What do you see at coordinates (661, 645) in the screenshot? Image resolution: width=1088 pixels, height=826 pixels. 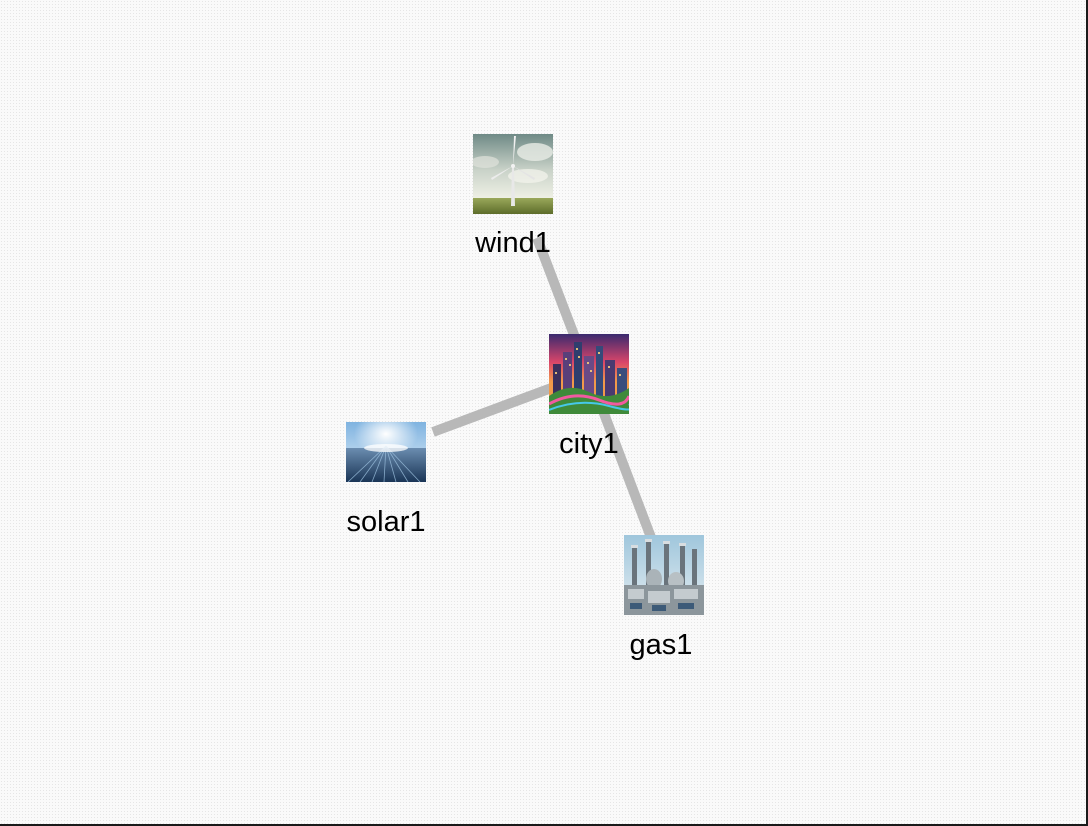 I see `node-label-gas1: gas1` at bounding box center [661, 645].